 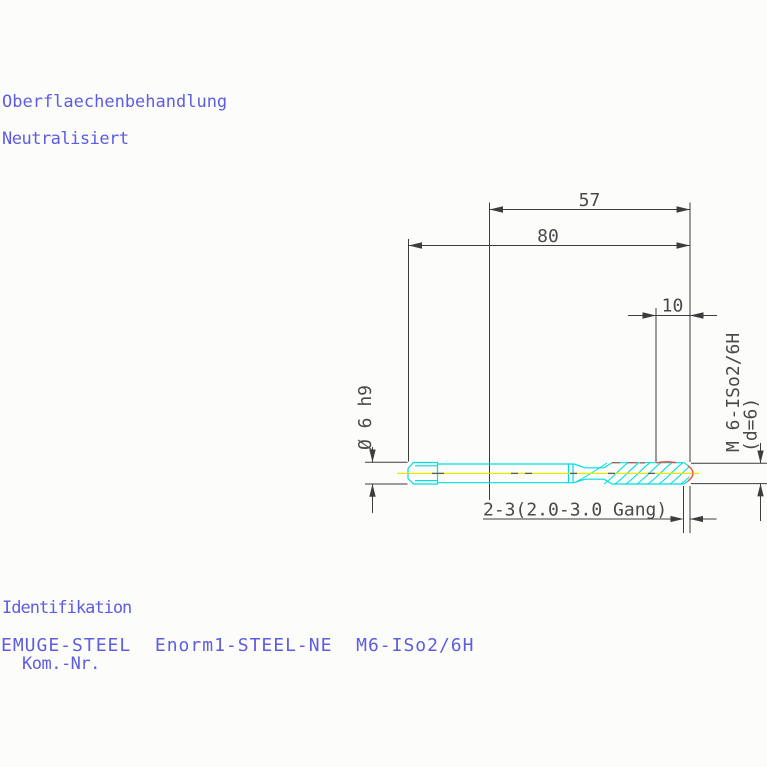 I want to click on surface-treatment-label: Oberflaechenbehandlung, so click(x=115, y=102).